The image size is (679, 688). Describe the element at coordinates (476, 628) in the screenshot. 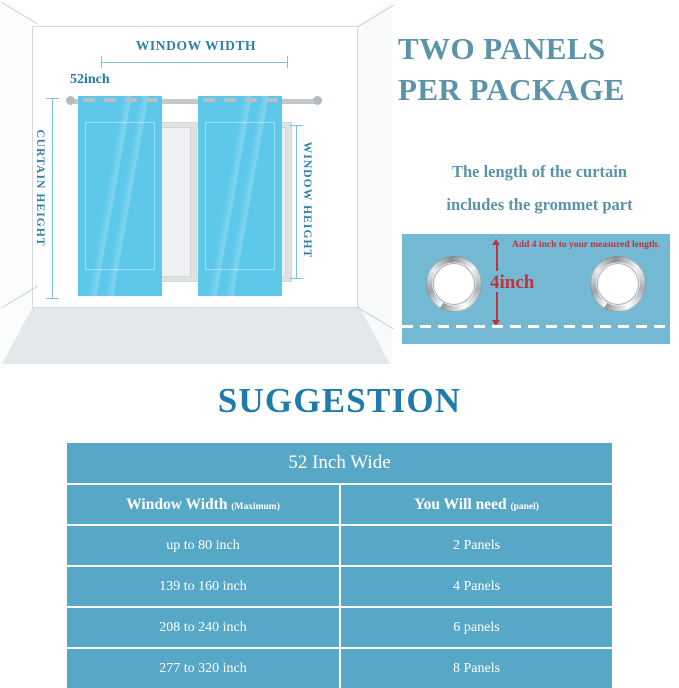

I see `cell-panels-needed: 6 panels` at that location.